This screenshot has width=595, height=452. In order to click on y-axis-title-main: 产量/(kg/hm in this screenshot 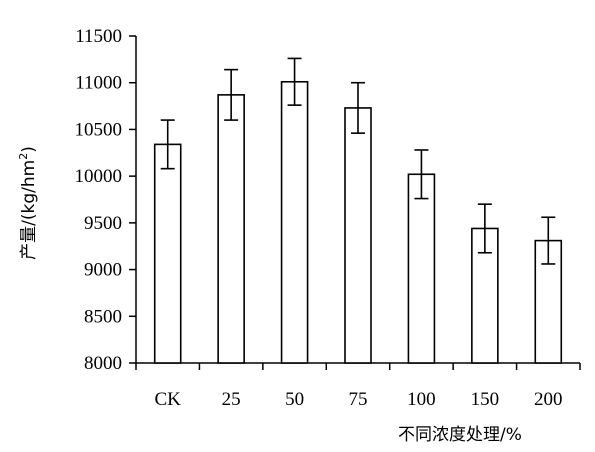, I will do `click(29, 210)`.